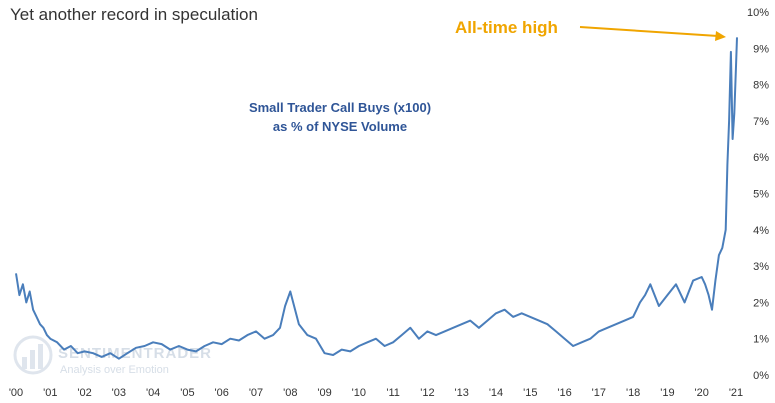  I want to click on x-tick-label: '08, so click(290, 393).